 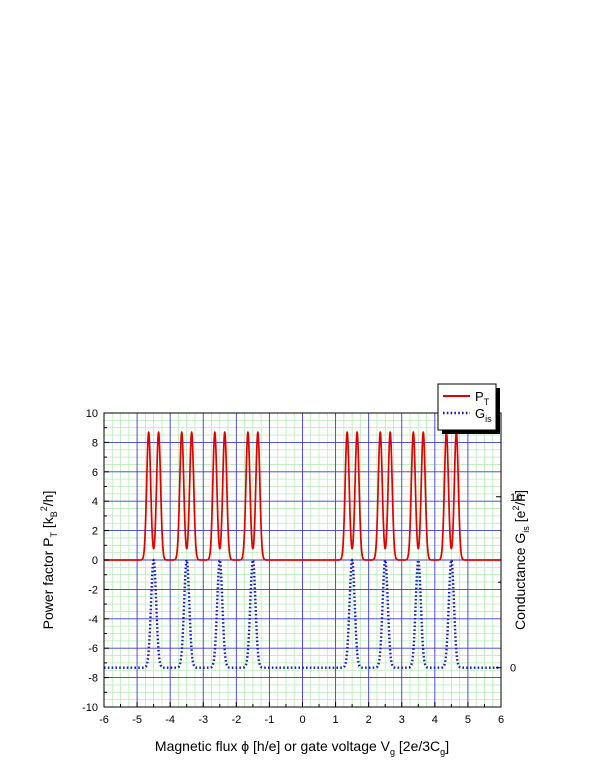 What do you see at coordinates (468, 720) in the screenshot?
I see `x-tick-label: 5` at bounding box center [468, 720].